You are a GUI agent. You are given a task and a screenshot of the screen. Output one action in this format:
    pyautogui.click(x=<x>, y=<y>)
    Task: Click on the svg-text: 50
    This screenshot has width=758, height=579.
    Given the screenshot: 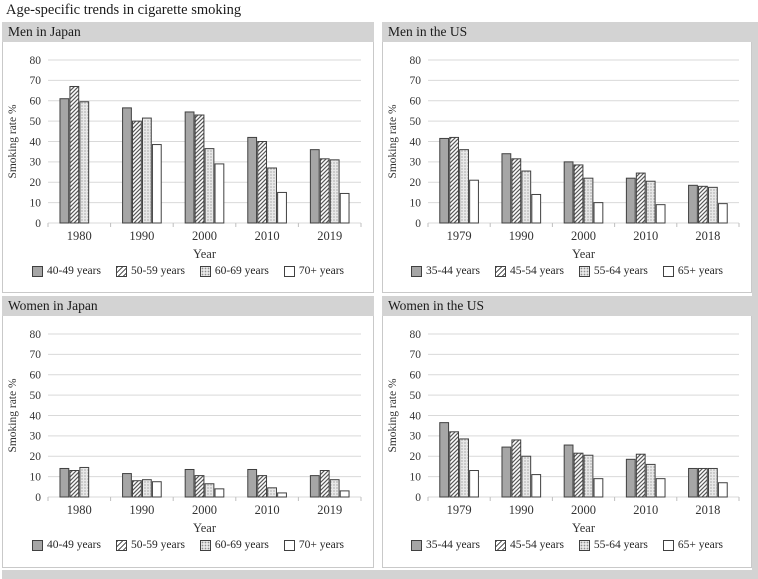 What is the action you would take?
    pyautogui.click(x=416, y=396)
    